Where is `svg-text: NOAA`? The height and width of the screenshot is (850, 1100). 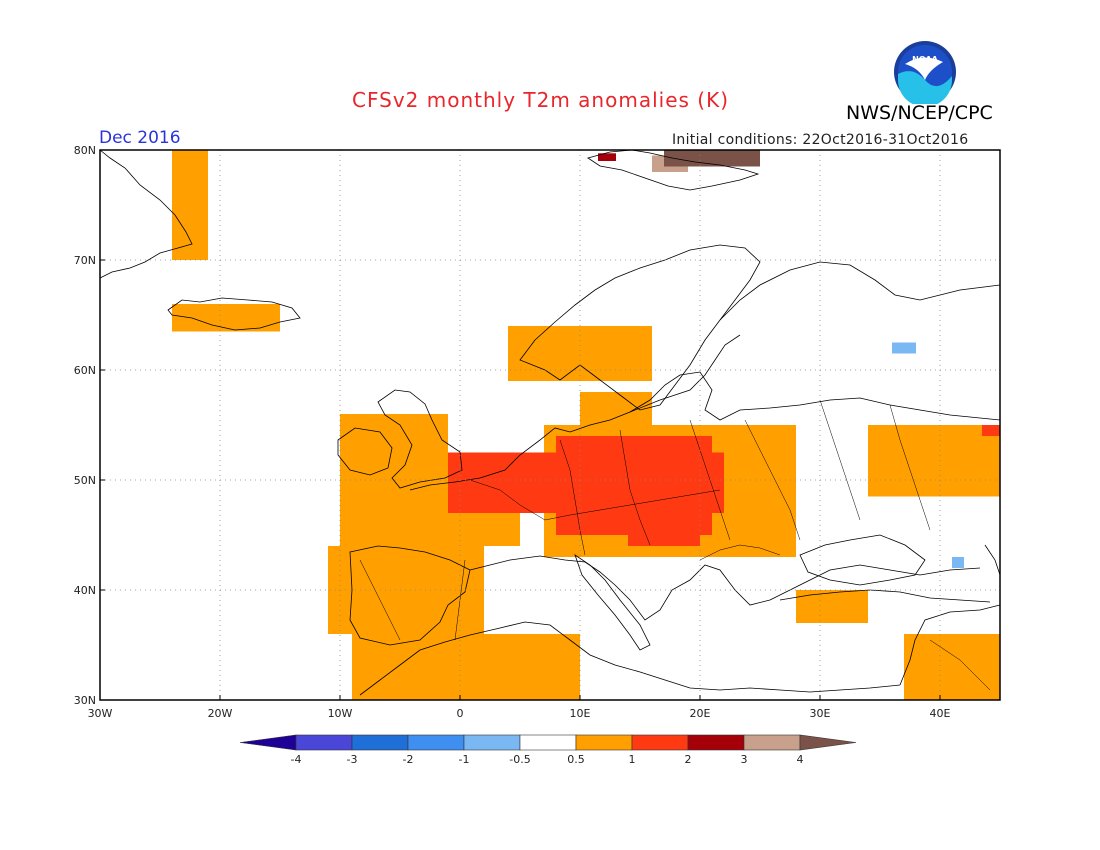 svg-text: NOAA is located at coordinates (925, 59).